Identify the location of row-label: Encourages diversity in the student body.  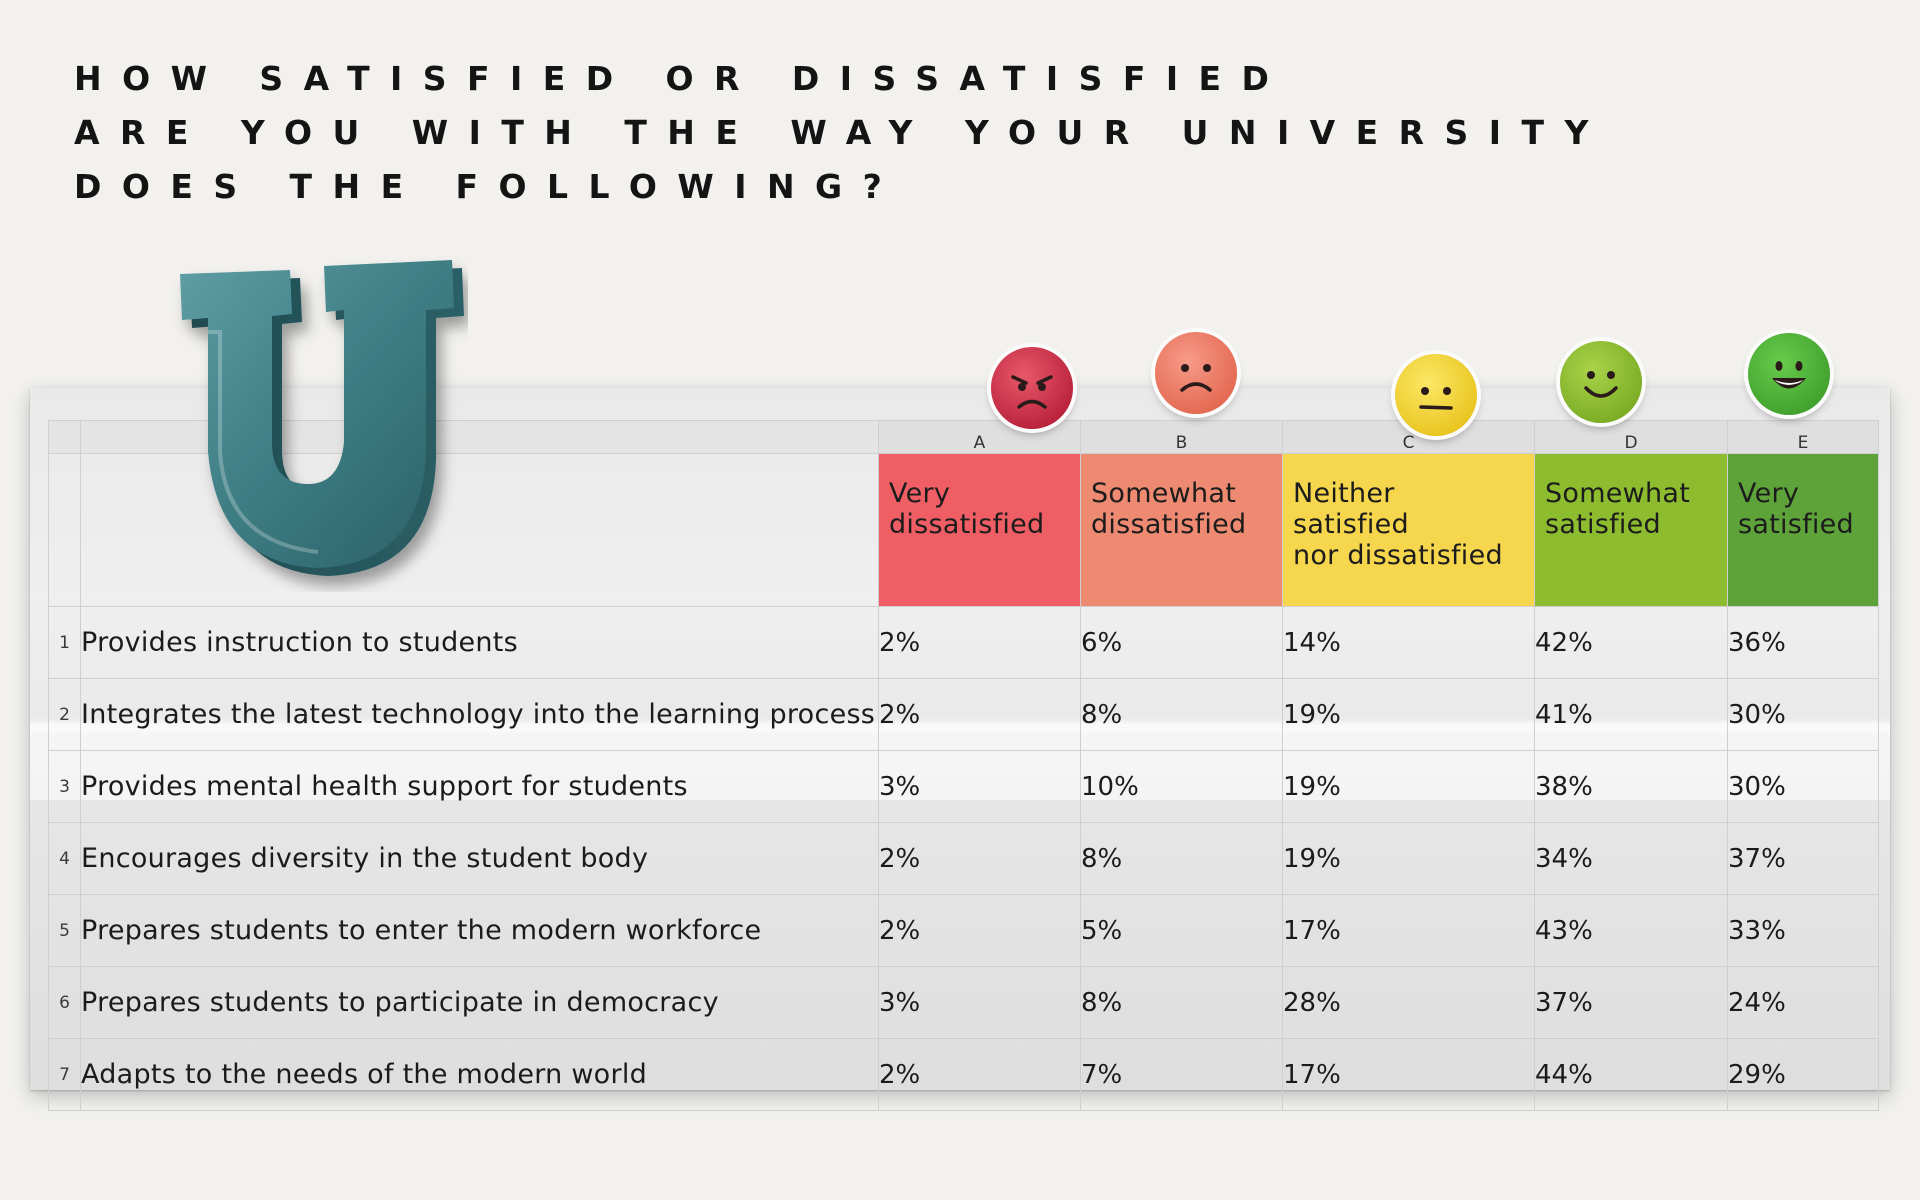
(479, 858).